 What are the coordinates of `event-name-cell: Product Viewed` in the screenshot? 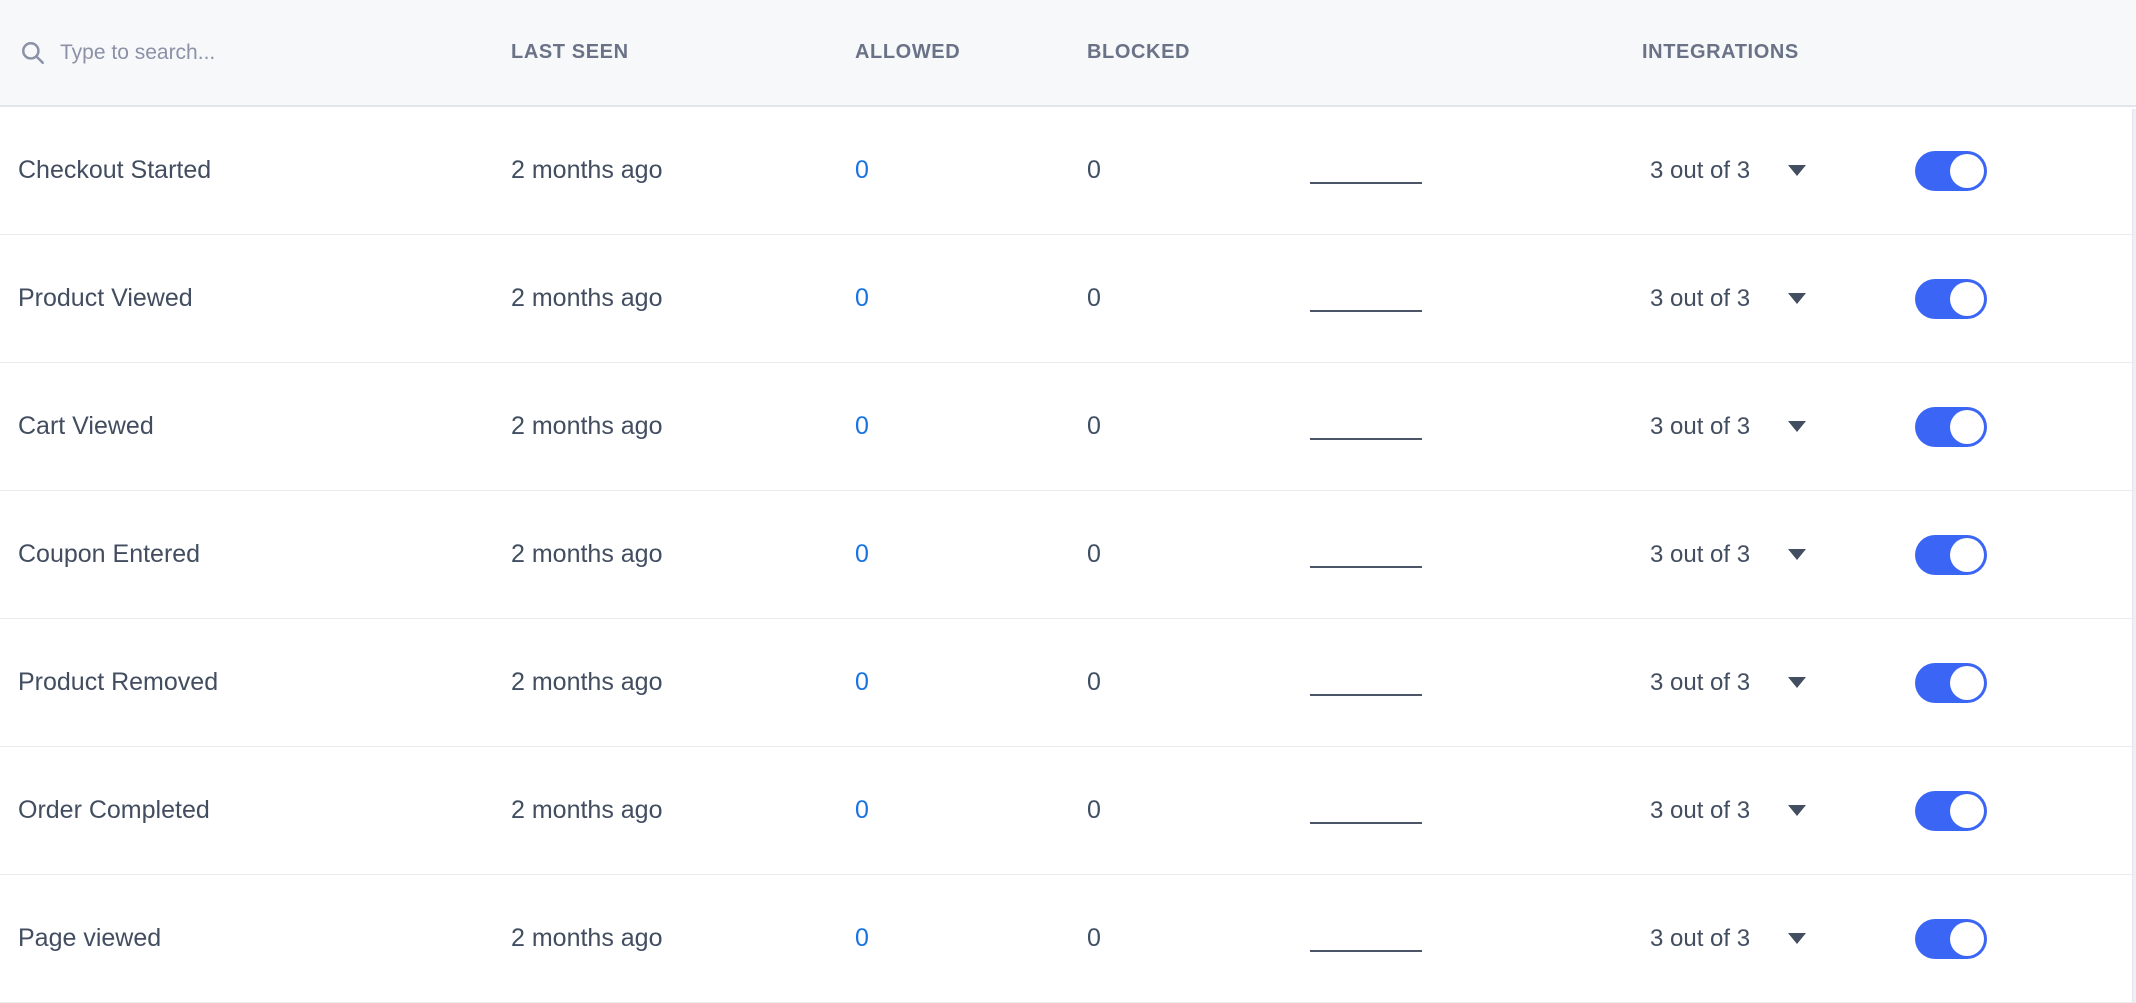 It's located at (255, 298).